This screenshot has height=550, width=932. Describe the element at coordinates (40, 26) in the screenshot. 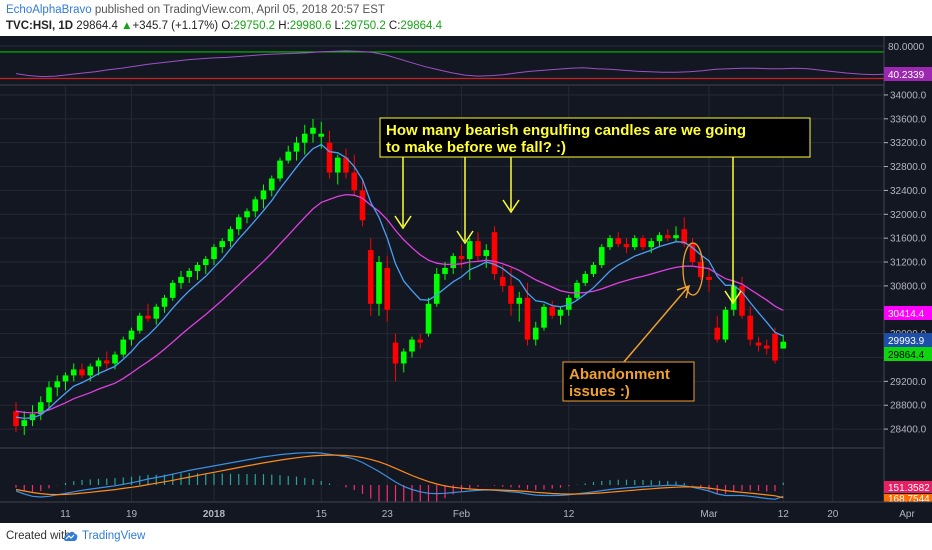

I see `symbol-label: TVC:HSI, 1D` at that location.